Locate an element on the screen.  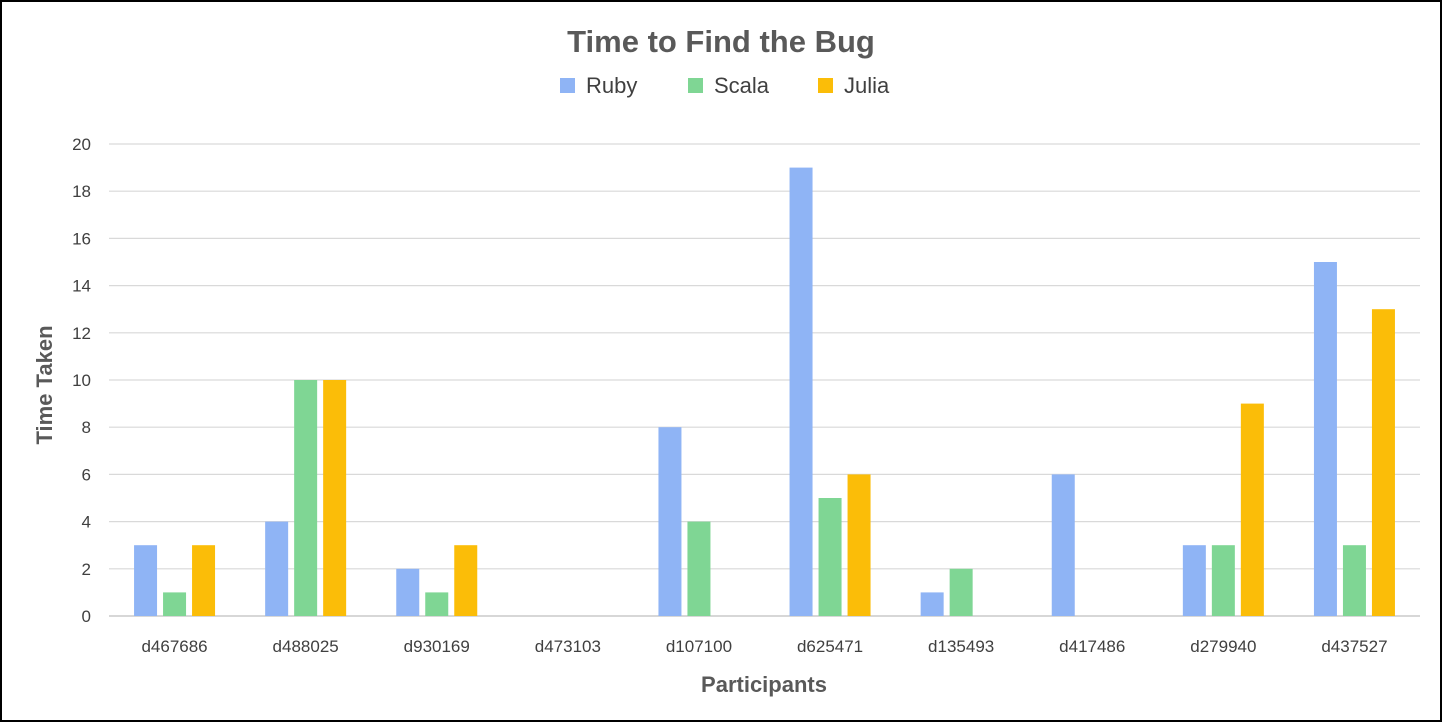
legend-label-ruby: Ruby is located at coordinates (611, 85).